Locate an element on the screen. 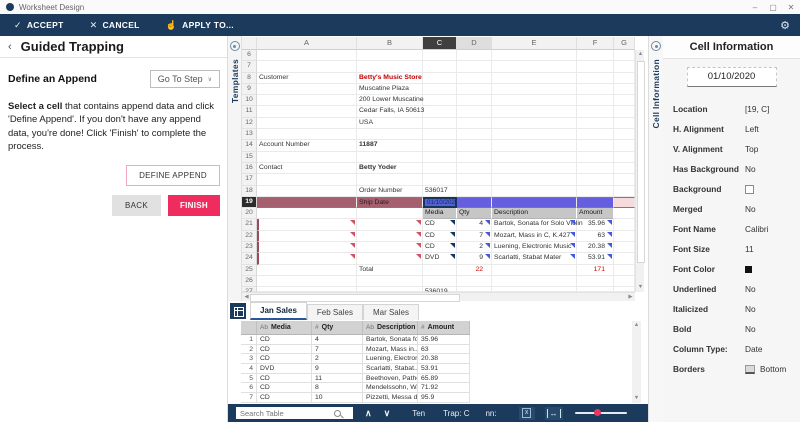 The width and height of the screenshot is (800, 422). cell-G27 is located at coordinates (624, 289).